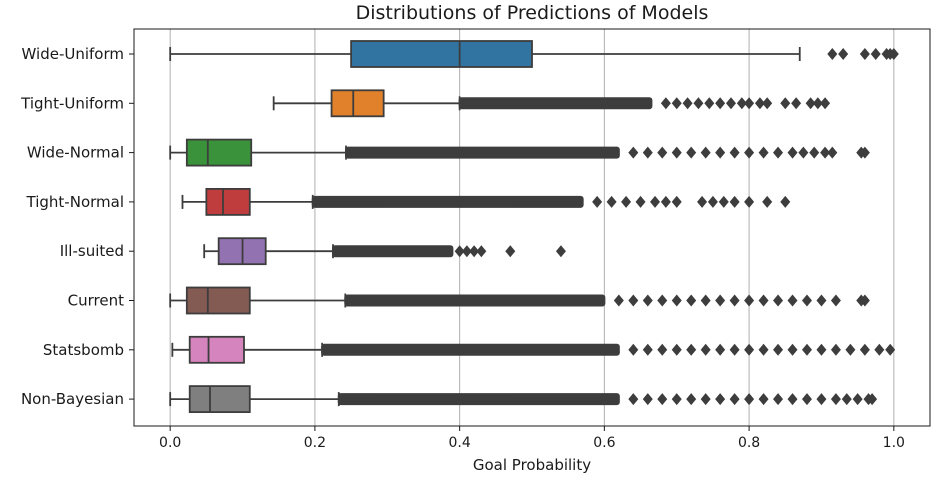  What do you see at coordinates (73, 54) in the screenshot?
I see `y-tick-label: Wide-Uniform` at bounding box center [73, 54].